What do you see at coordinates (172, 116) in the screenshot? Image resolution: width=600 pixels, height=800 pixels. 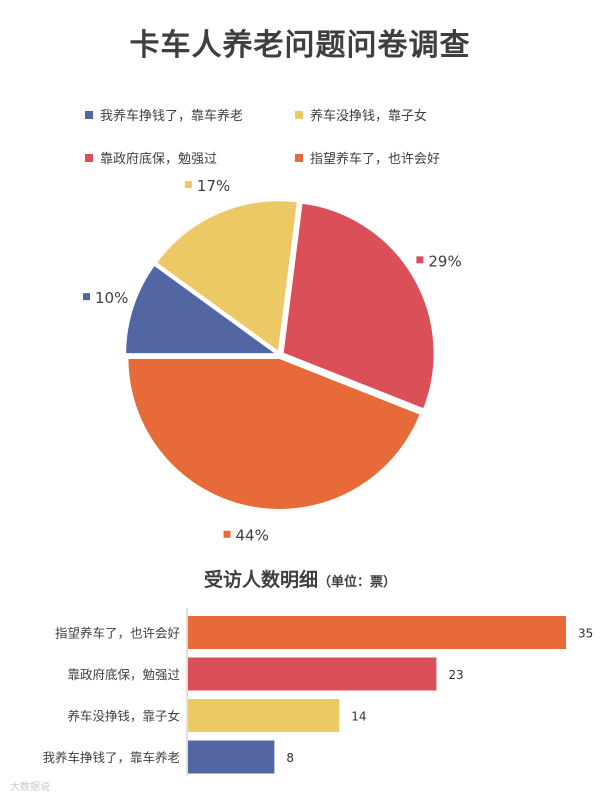 I see `legend-label: 我养车挣钱了，靠车养老` at bounding box center [172, 116].